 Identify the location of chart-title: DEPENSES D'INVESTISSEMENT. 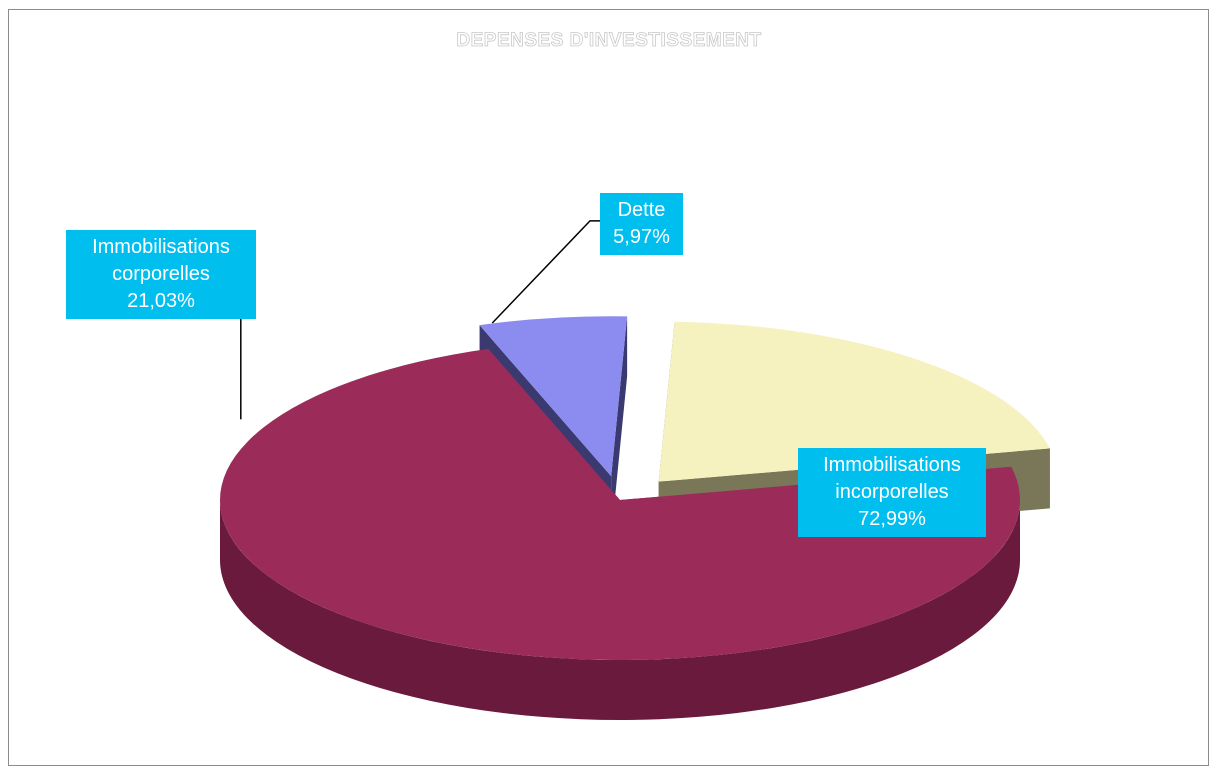
(609, 41).